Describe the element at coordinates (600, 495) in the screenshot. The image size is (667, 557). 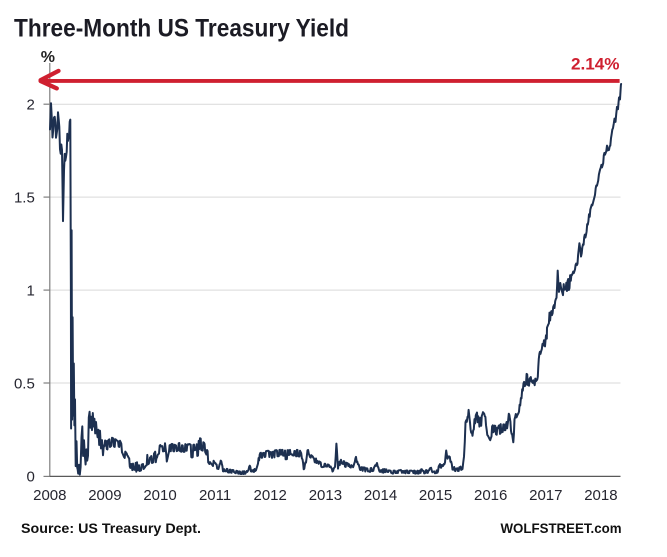
I see `svg-text: 2018` at that location.